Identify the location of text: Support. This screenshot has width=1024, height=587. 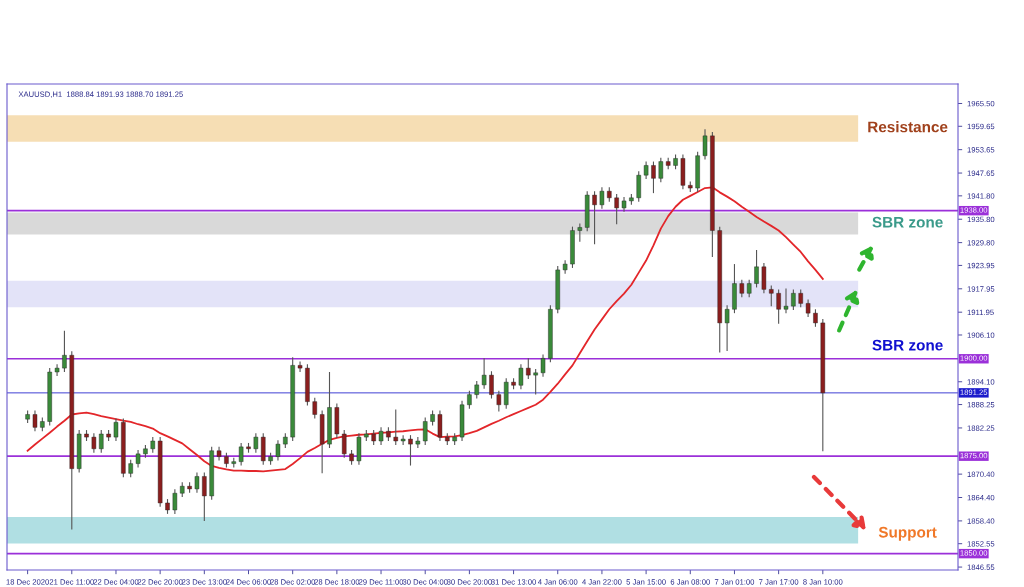
(907, 533).